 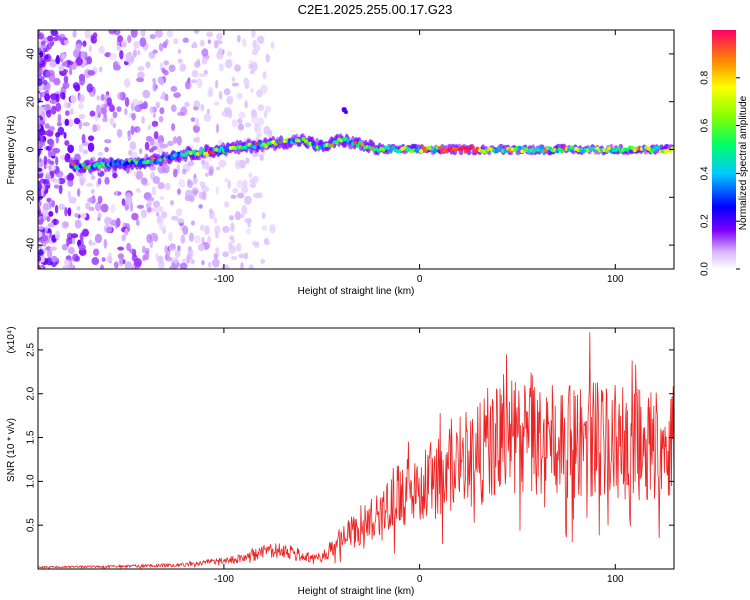 I want to click on heatmap-y-tick-label: 20, so click(x=31, y=102).